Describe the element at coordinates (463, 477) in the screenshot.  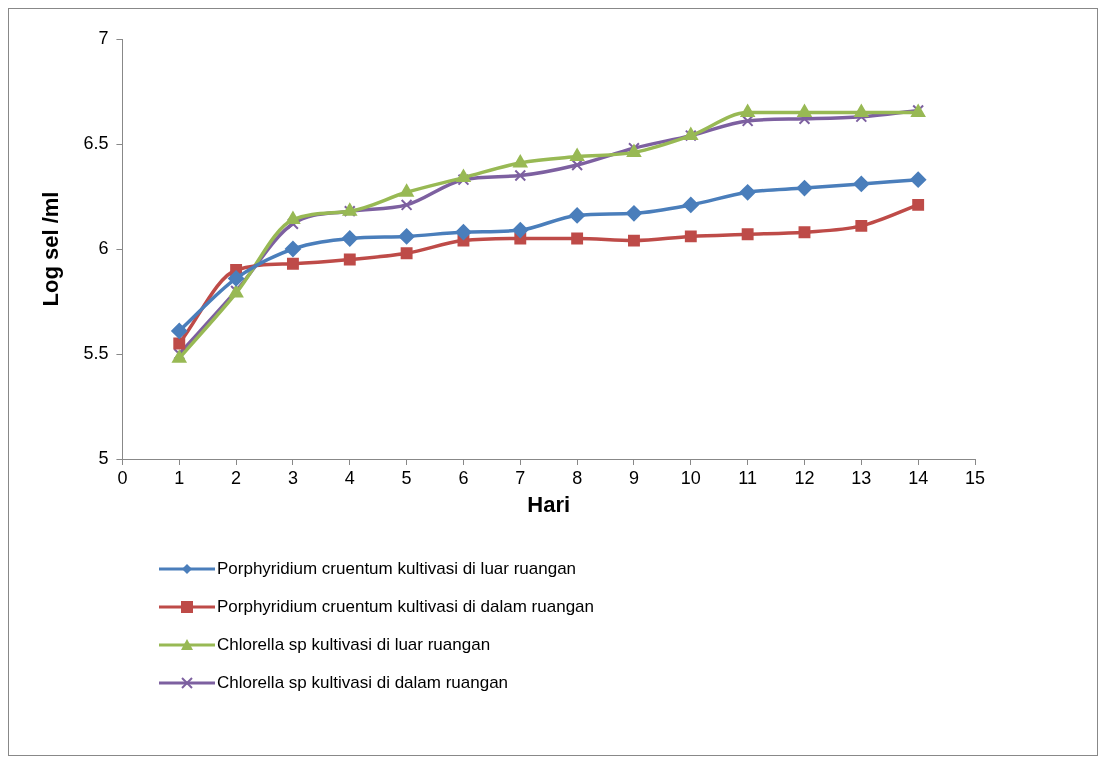
I see `x-tick-label: 6` at that location.